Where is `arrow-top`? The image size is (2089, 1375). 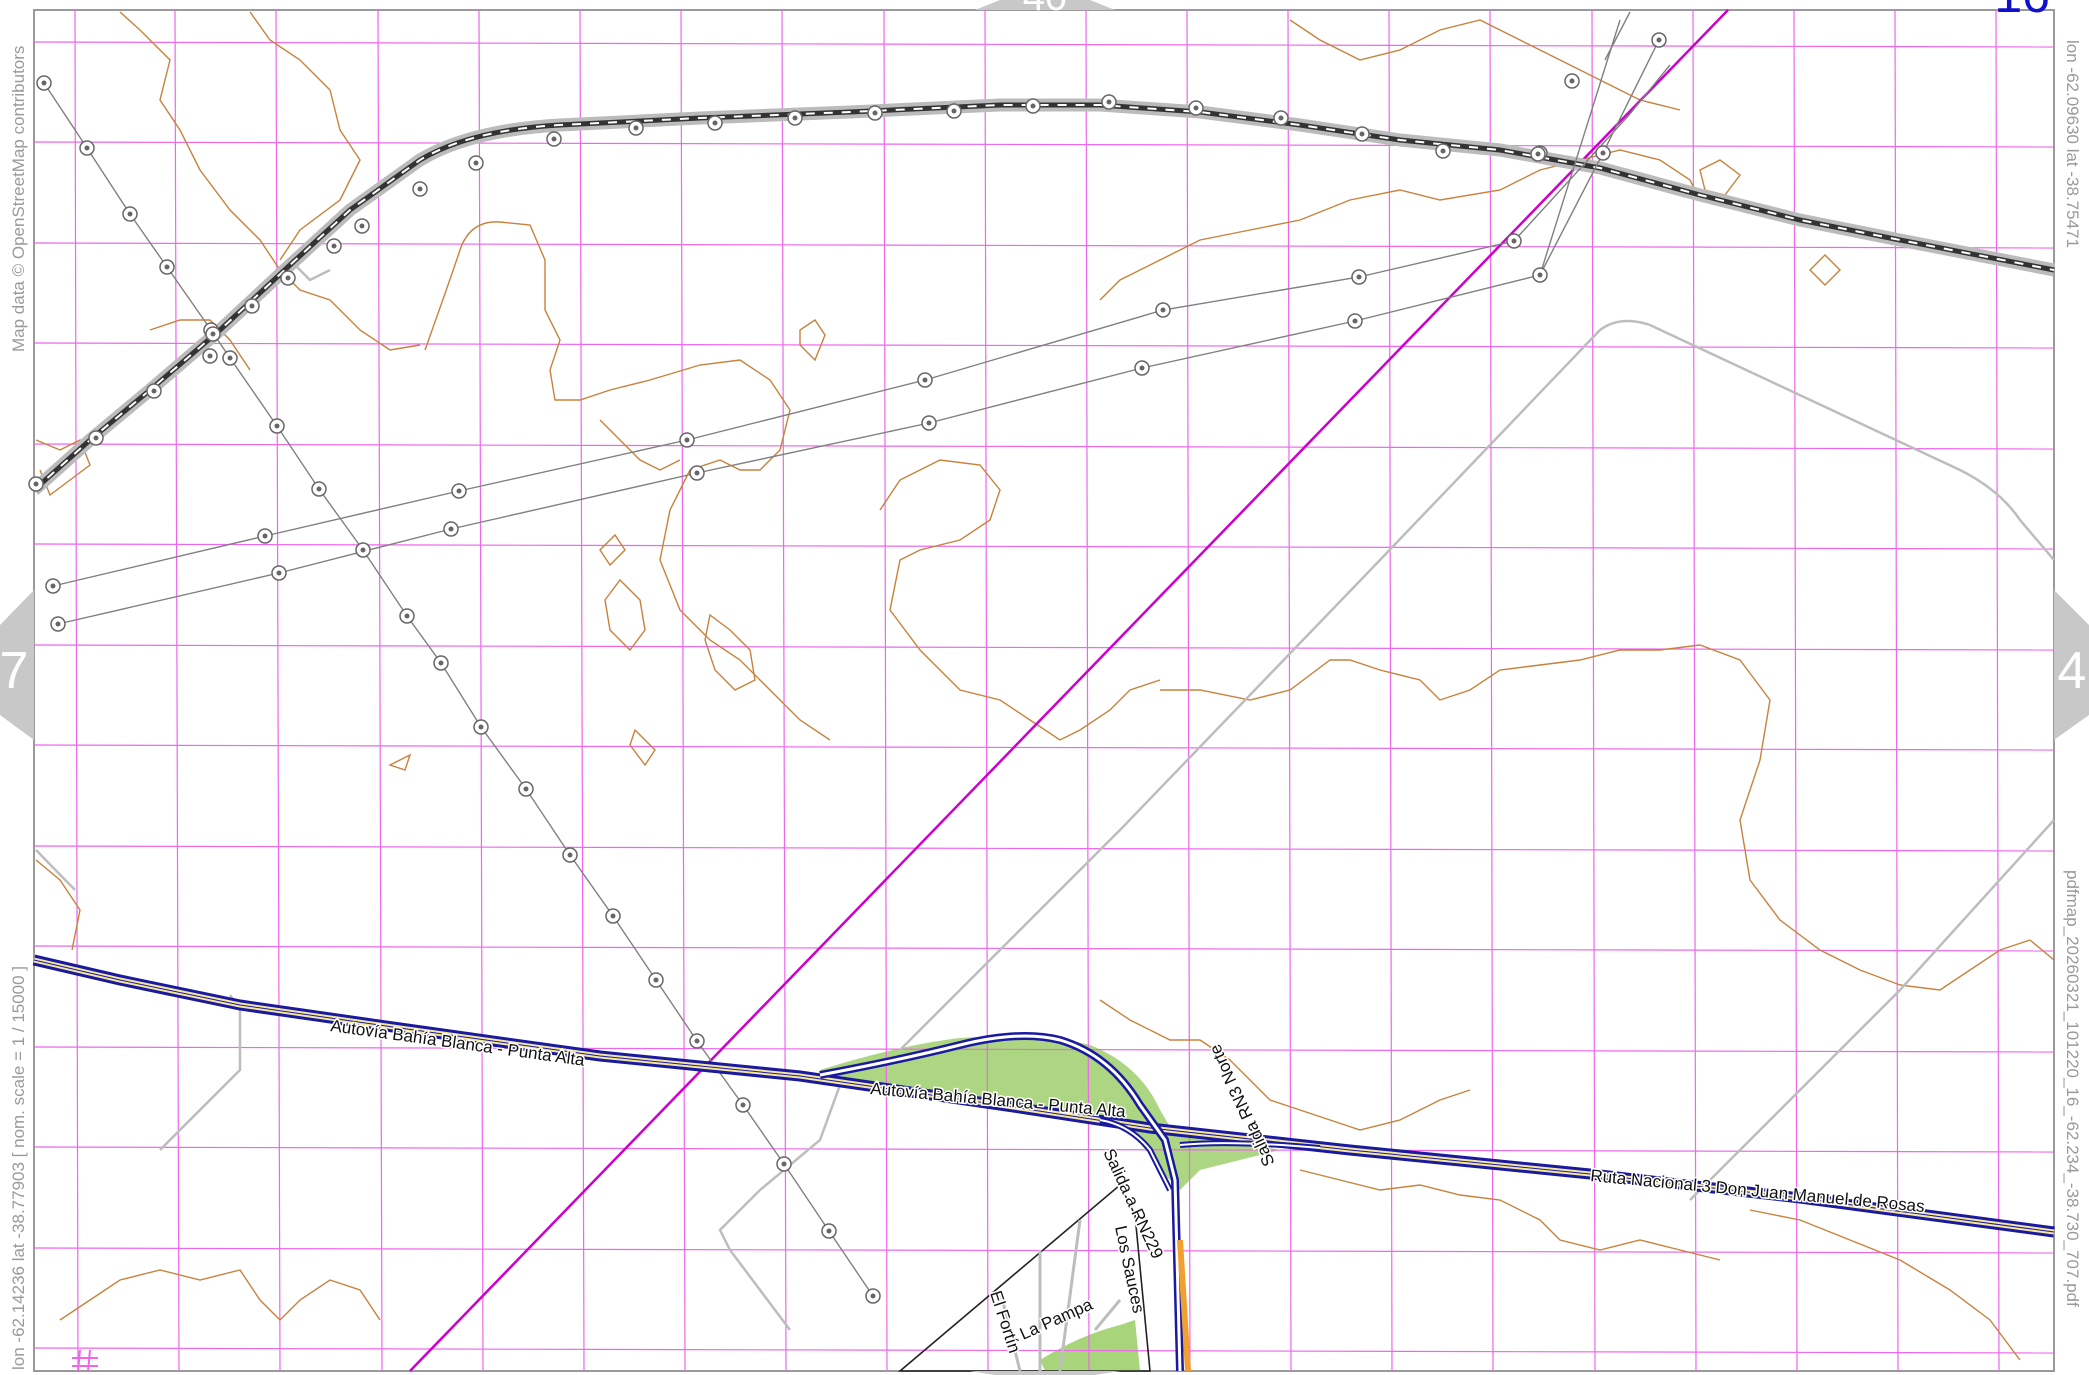 arrow-top is located at coordinates (1045, 5).